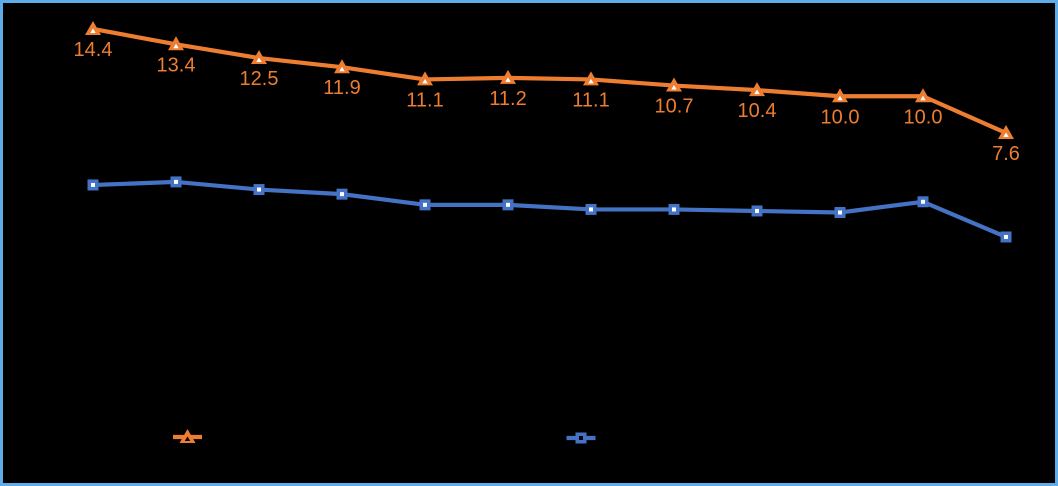  Describe the element at coordinates (93, 50) in the screenshot. I see `series-orange-data-label: 14.4` at that location.